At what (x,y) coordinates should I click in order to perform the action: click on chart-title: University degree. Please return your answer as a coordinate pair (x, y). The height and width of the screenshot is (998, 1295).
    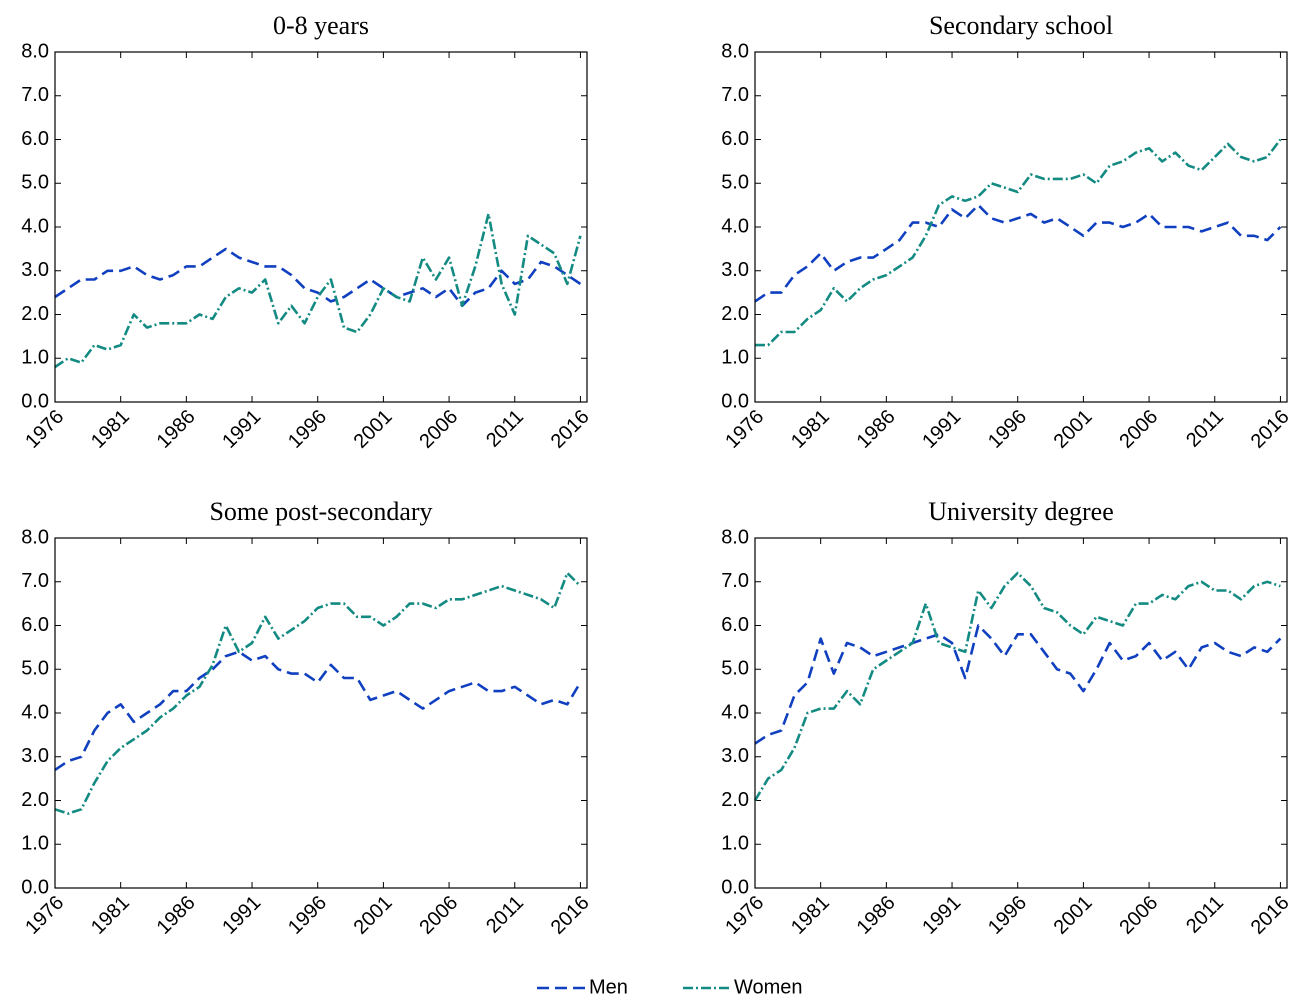
    Looking at the image, I should click on (1021, 511).